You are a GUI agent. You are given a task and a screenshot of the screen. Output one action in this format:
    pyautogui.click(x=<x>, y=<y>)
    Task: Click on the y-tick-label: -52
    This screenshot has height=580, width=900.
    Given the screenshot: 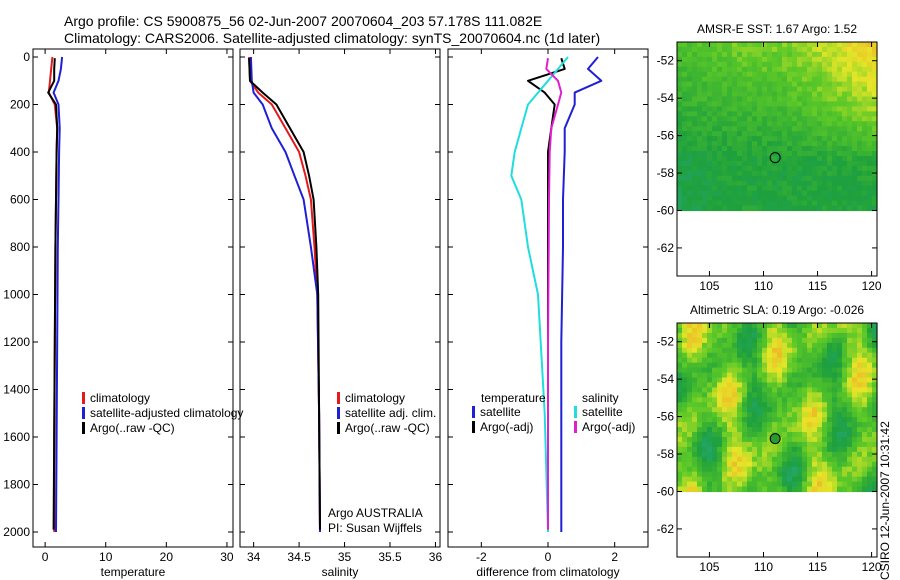 What is the action you would take?
    pyautogui.click(x=666, y=342)
    